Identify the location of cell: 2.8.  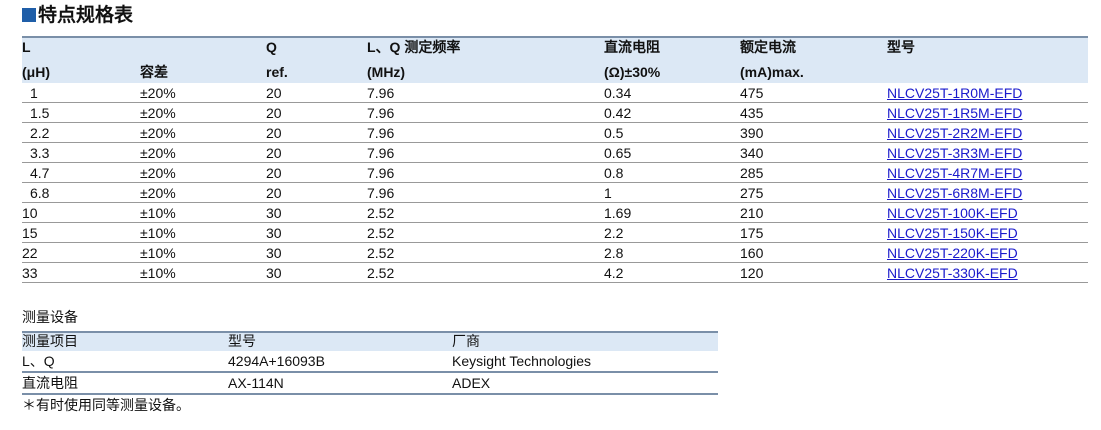
(614, 253).